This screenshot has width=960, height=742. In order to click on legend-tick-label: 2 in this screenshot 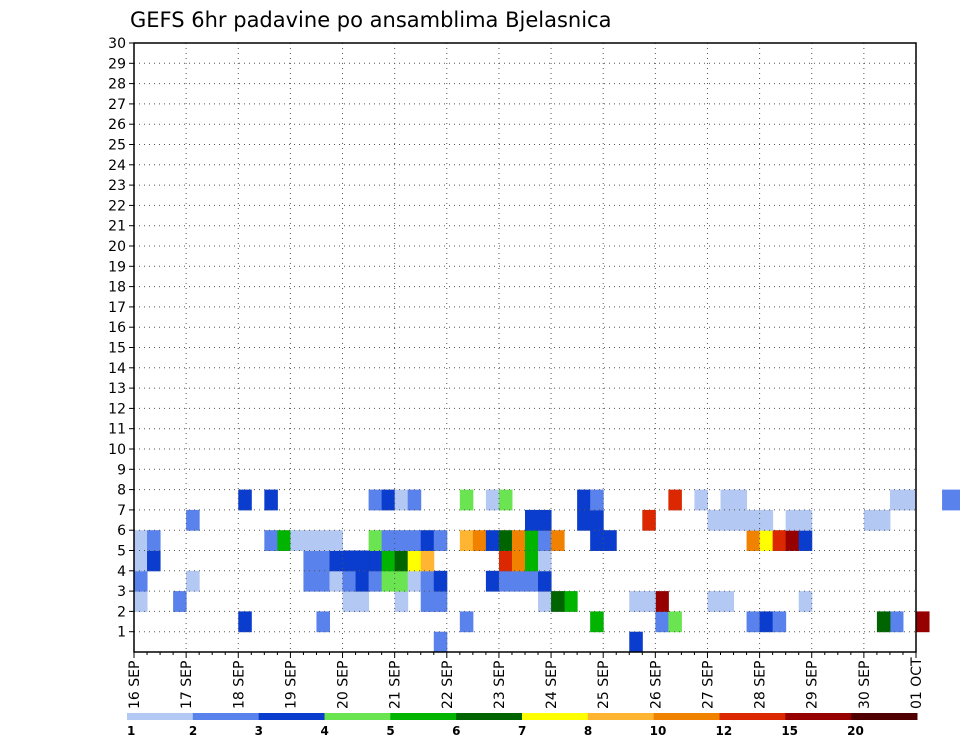, I will do `click(193, 731)`.